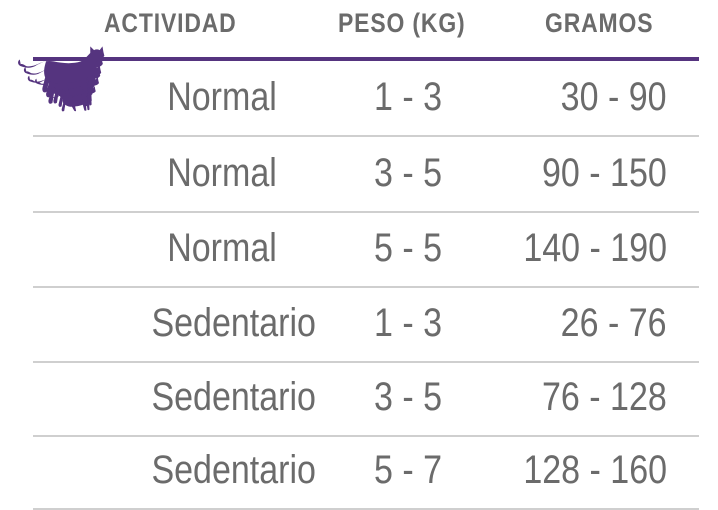 The width and height of the screenshot is (718, 510). What do you see at coordinates (408, 248) in the screenshot?
I see `weight-cell: 5 - 5` at bounding box center [408, 248].